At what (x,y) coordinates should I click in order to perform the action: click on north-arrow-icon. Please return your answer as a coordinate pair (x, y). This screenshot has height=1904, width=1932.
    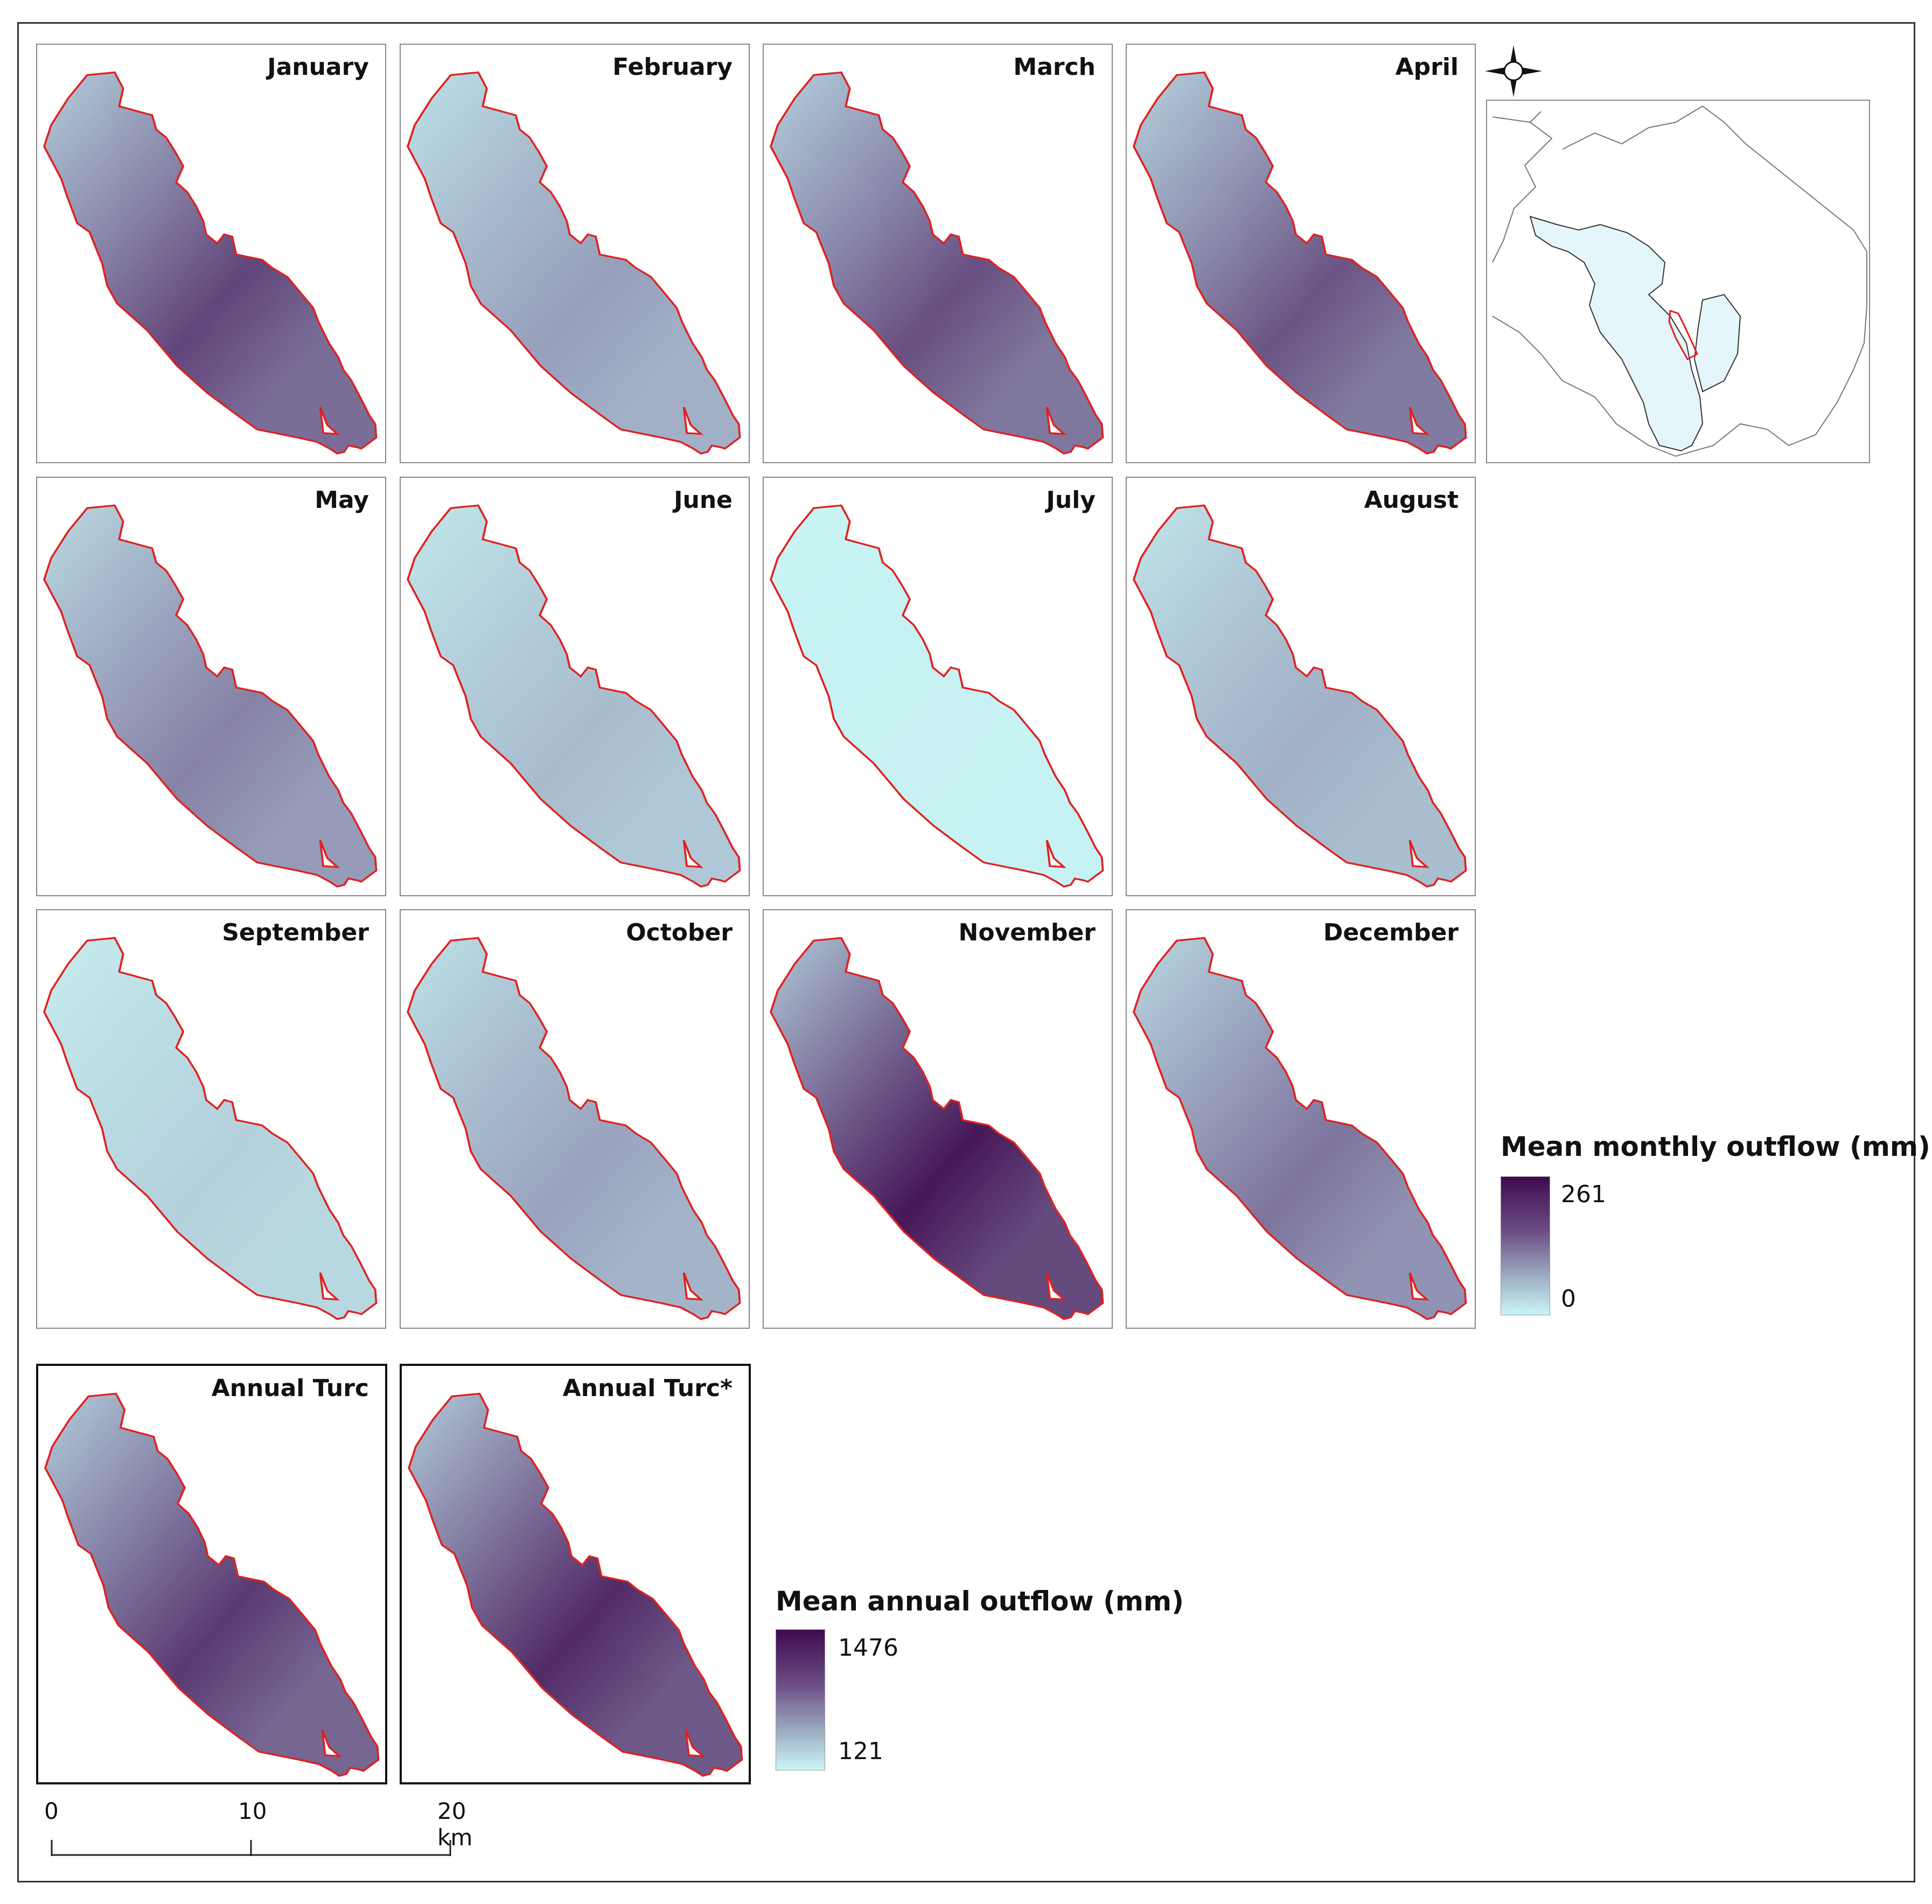
    Looking at the image, I should click on (1513, 71).